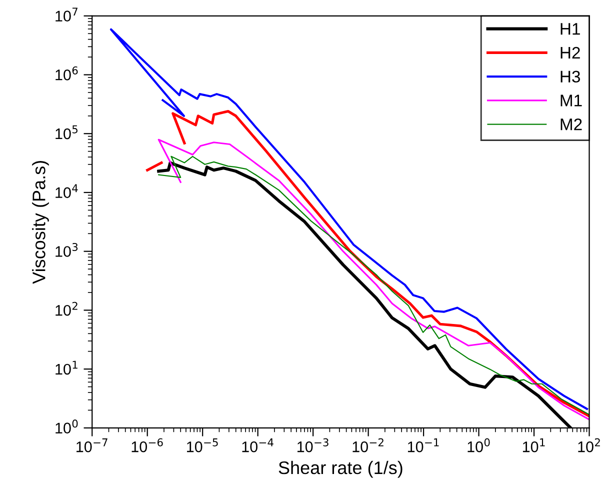 This screenshot has height=497, width=610. Describe the element at coordinates (571, 100) in the screenshot. I see `legend-label: M1` at that location.